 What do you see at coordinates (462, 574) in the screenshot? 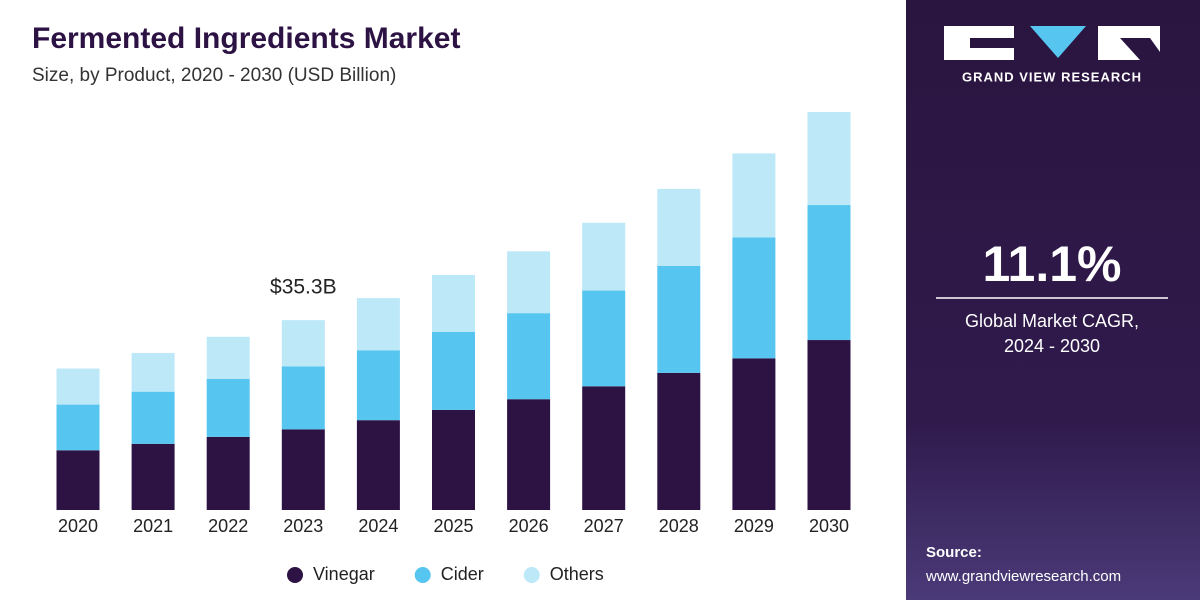
I see `legend-label: Cider` at bounding box center [462, 574].